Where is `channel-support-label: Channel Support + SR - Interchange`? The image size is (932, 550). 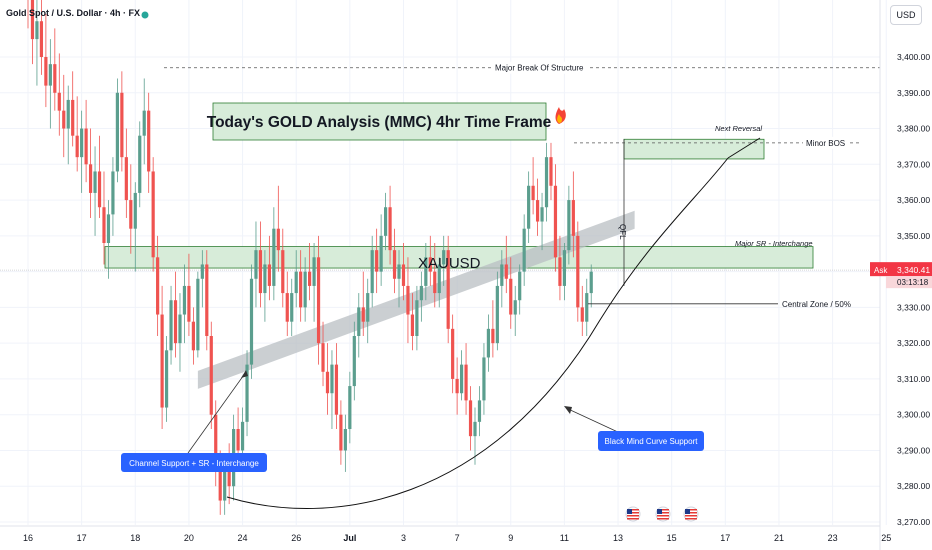 channel-support-label: Channel Support + SR - Interchange is located at coordinates (194, 463).